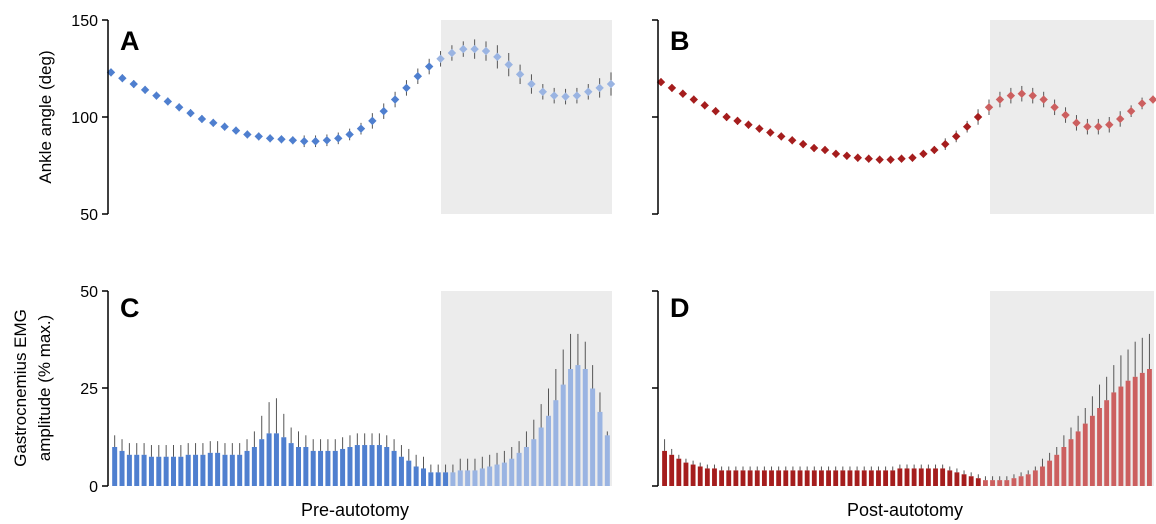  What do you see at coordinates (89, 215) in the screenshot?
I see `panel-a-ytick-50: 50` at bounding box center [89, 215].